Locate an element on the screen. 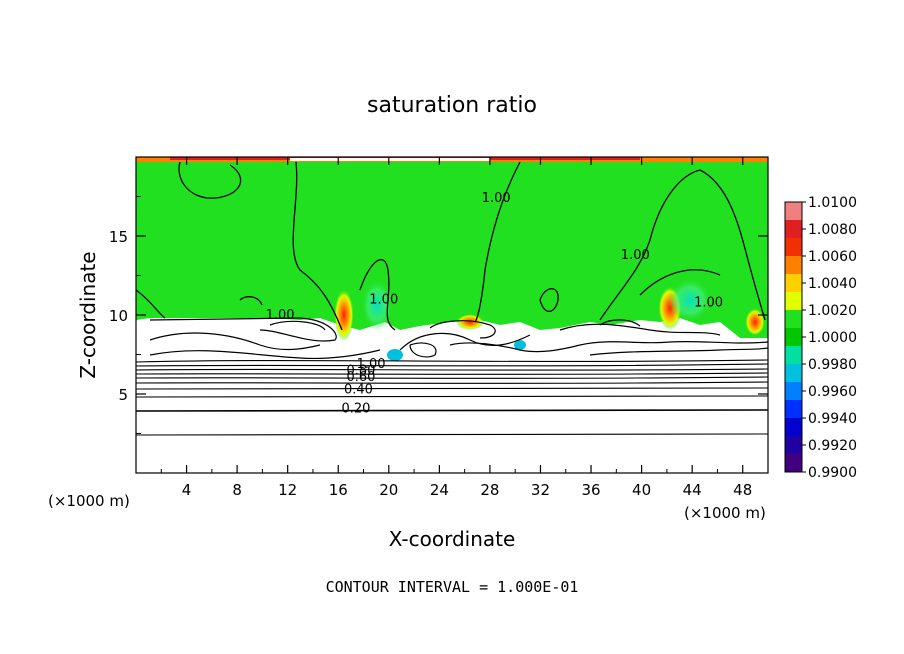 This screenshot has width=904, height=654. x-tick-label: 32 is located at coordinates (540, 490).